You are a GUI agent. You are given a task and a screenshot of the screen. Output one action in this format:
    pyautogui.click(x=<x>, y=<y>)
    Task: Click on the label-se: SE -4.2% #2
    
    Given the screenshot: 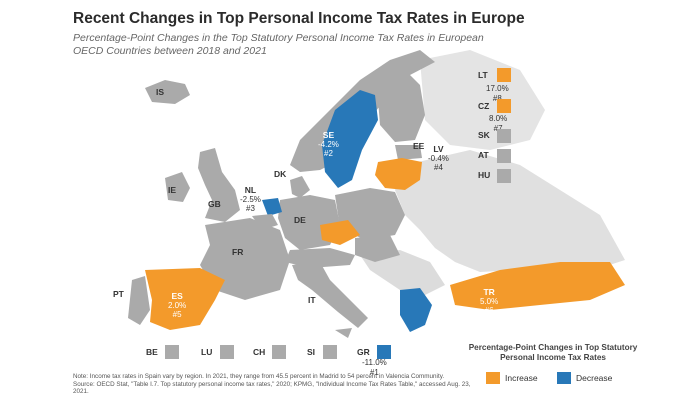 What is the action you would take?
    pyautogui.click(x=328, y=144)
    